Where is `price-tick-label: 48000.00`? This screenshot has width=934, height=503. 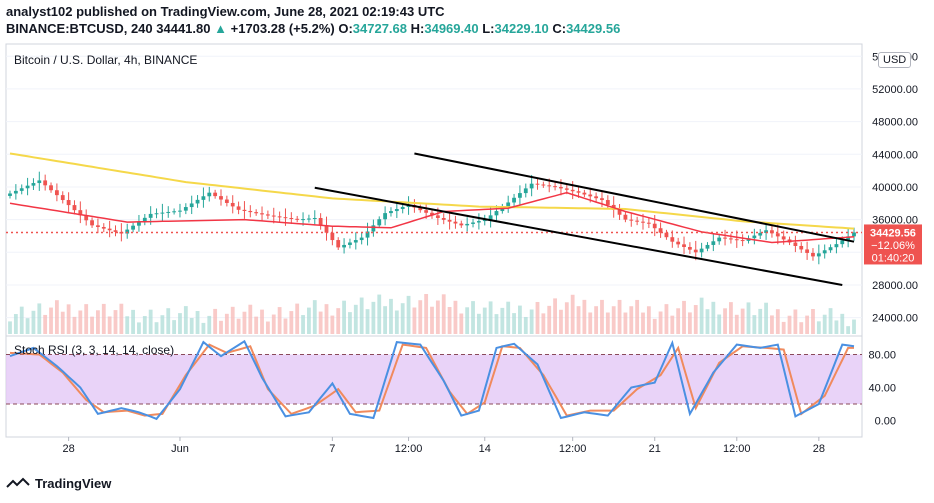
price-tick-label: 48000.00 is located at coordinates (895, 123).